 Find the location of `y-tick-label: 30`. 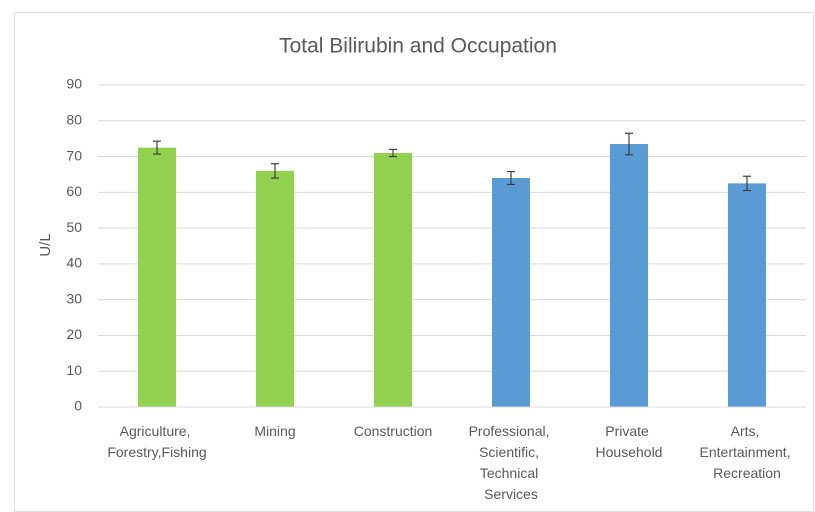

y-tick-label: 30 is located at coordinates (74, 298).